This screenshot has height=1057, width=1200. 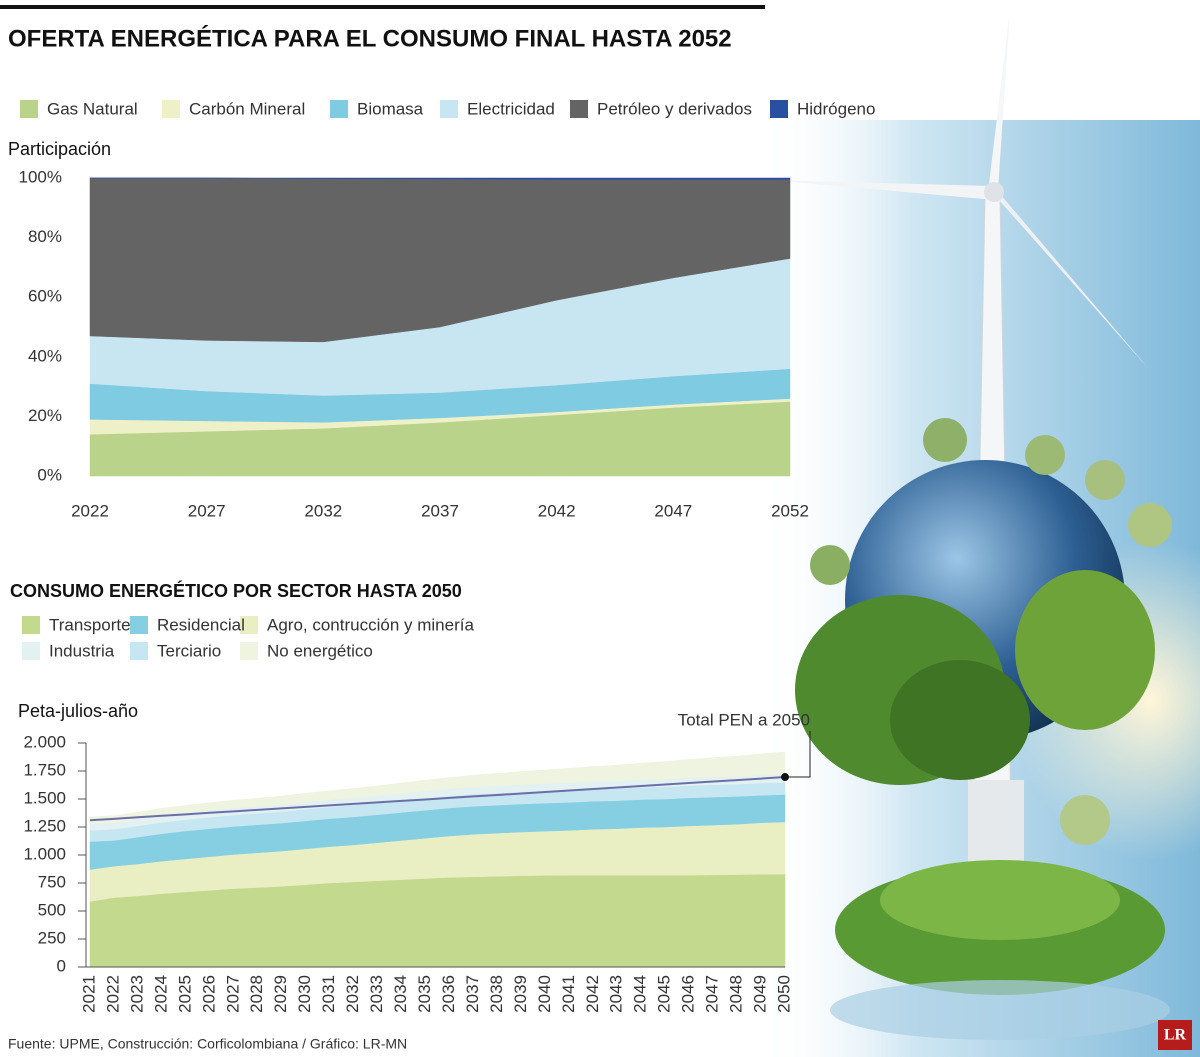 I want to click on x-tick-label: 2030, so click(x=304, y=994).